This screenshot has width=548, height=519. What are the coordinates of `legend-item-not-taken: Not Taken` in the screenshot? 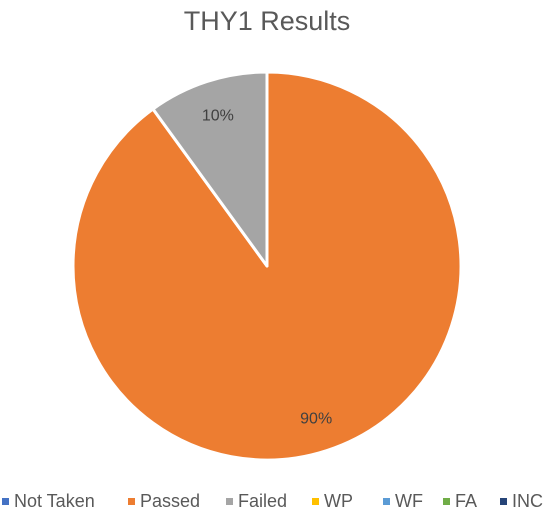 It's located at (48, 501).